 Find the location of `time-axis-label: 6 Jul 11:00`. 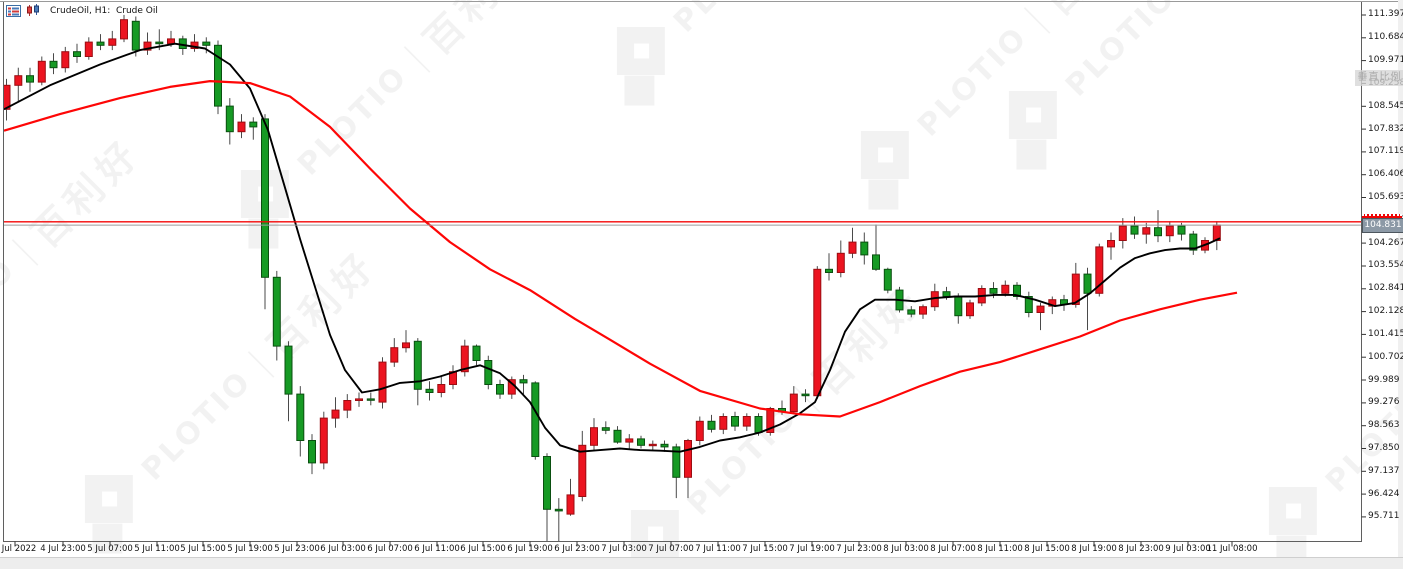

time-axis-label: 6 Jul 11:00 is located at coordinates (437, 549).